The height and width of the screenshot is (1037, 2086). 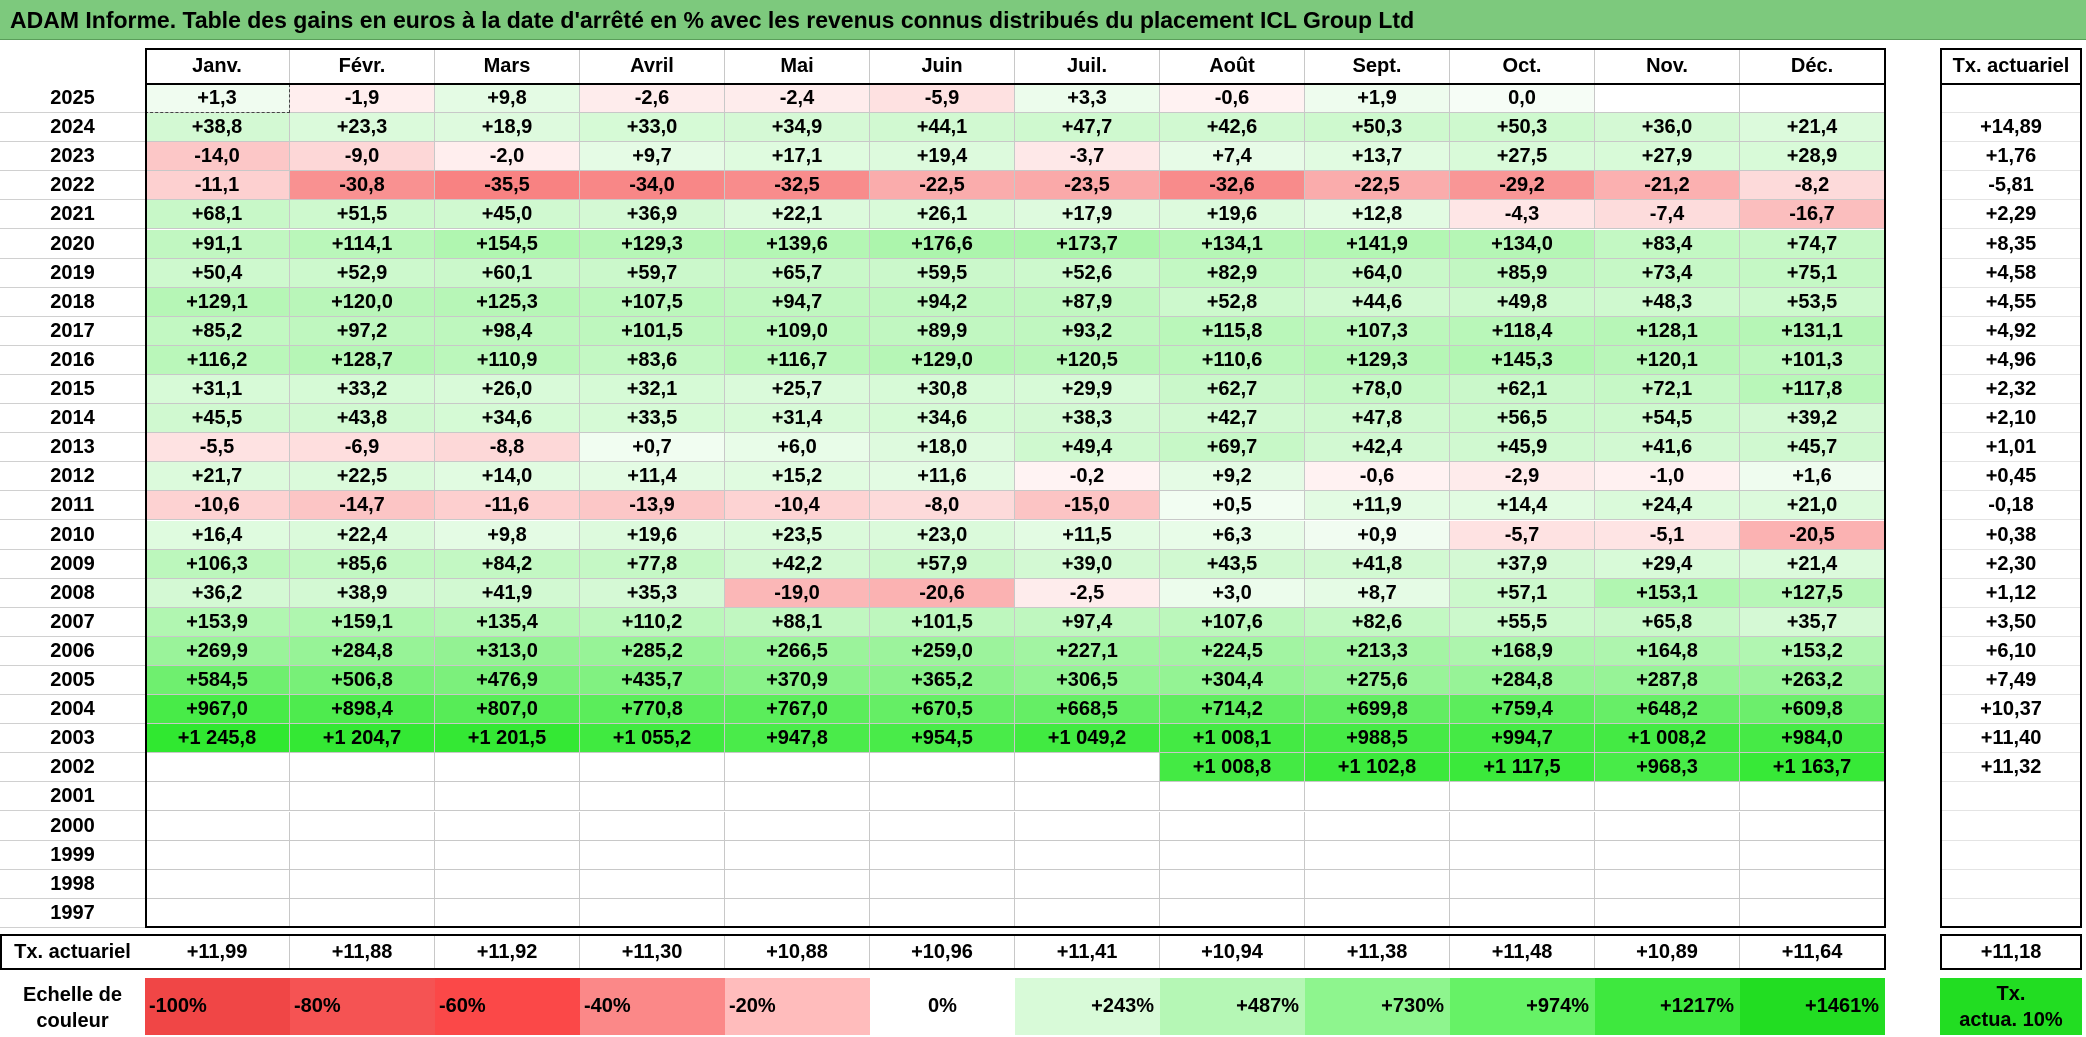 What do you see at coordinates (1087, 244) in the screenshot?
I see `heatmap-cell: +173,7` at bounding box center [1087, 244].